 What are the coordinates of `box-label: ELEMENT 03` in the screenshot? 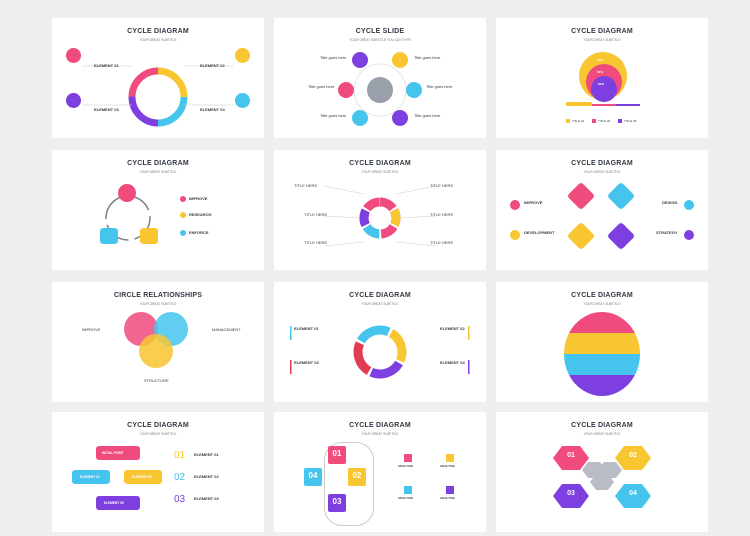 It's located at (142, 477).